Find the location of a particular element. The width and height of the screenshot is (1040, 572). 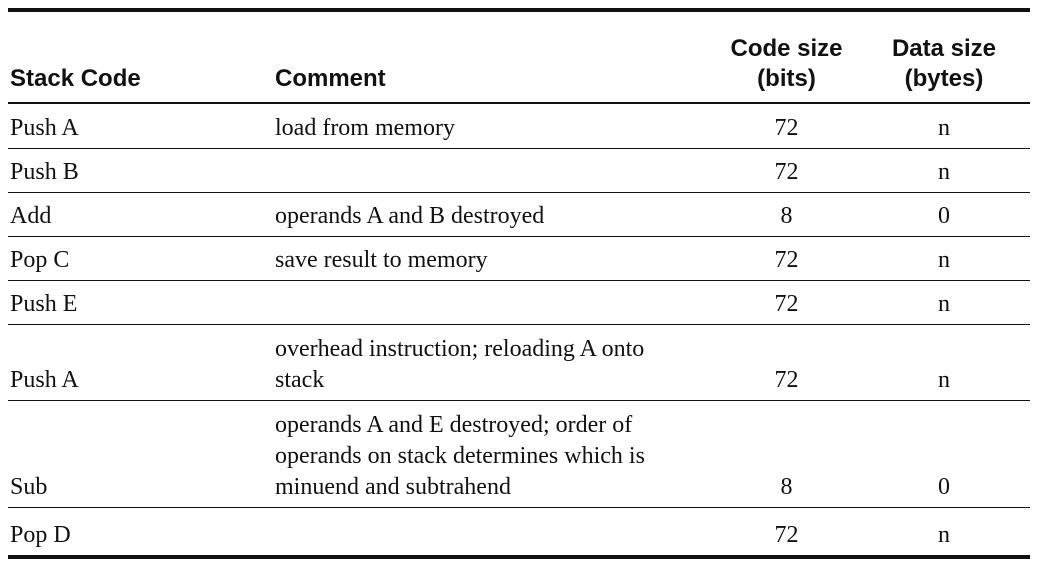

comment-line: operands on stack determines which is is located at coordinates (460, 455).